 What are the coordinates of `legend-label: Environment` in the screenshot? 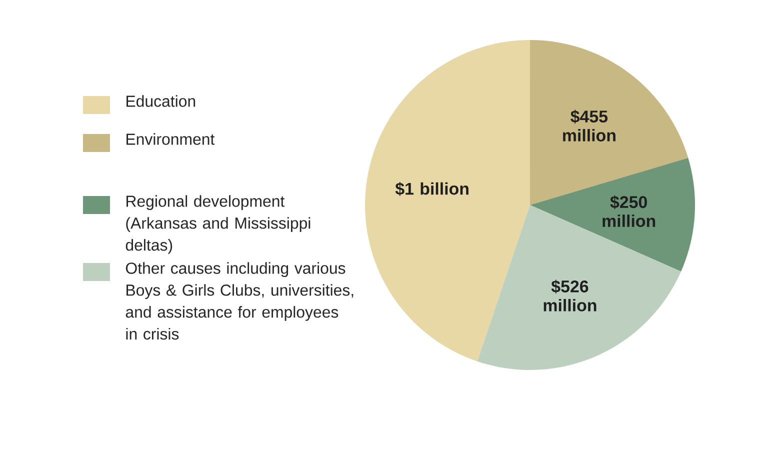 It's located at (170, 139).